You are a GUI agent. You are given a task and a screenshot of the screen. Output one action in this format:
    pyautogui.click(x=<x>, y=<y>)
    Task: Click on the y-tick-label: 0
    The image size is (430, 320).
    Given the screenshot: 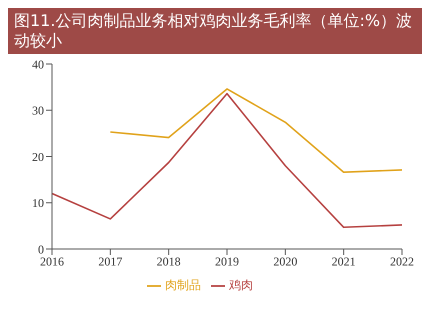 What is the action you would take?
    pyautogui.click(x=41, y=249)
    